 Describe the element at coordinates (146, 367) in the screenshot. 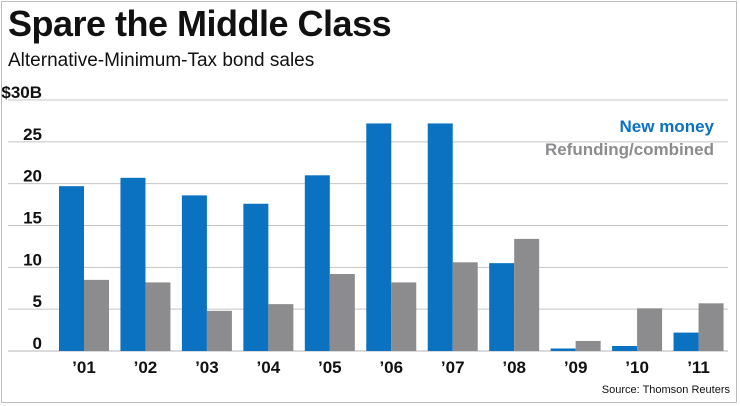

I see `x-tick-label: ’02` at that location.